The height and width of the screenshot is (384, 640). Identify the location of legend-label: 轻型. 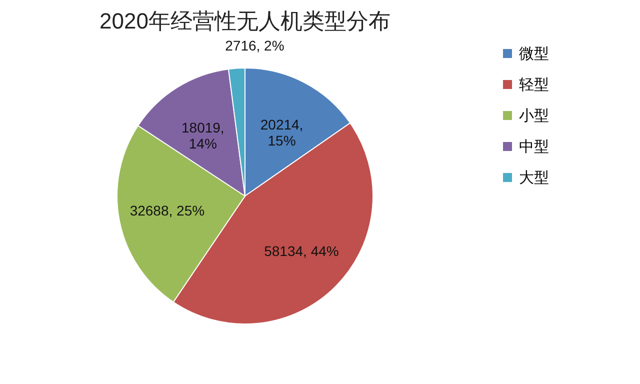
(534, 85).